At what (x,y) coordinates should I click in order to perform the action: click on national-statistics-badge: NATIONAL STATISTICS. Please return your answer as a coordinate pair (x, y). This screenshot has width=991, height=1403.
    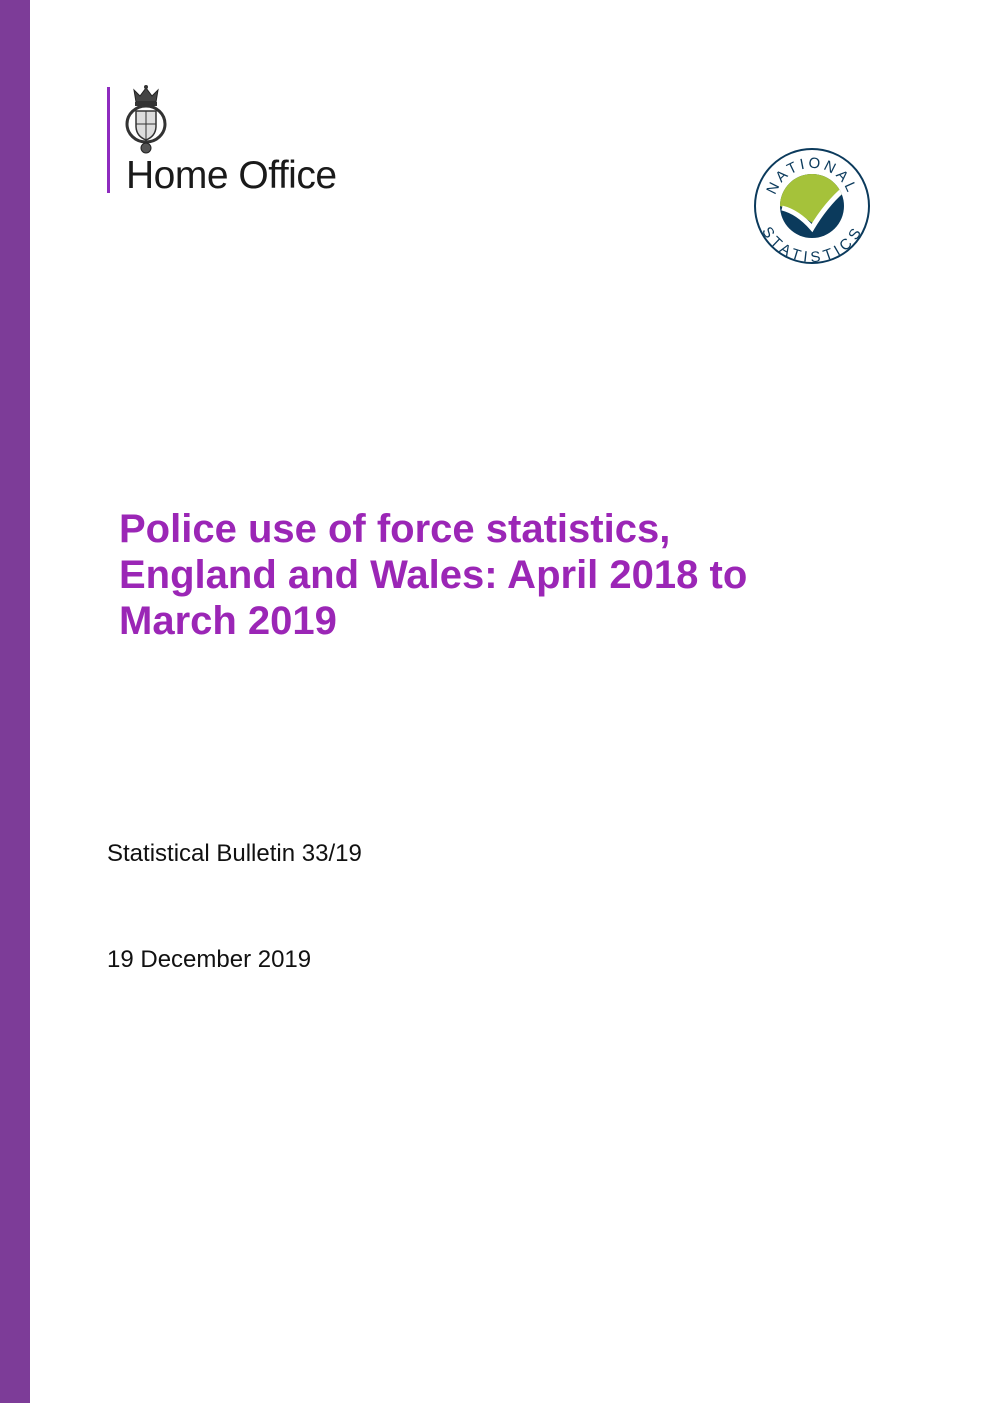
    Looking at the image, I should click on (812, 207).